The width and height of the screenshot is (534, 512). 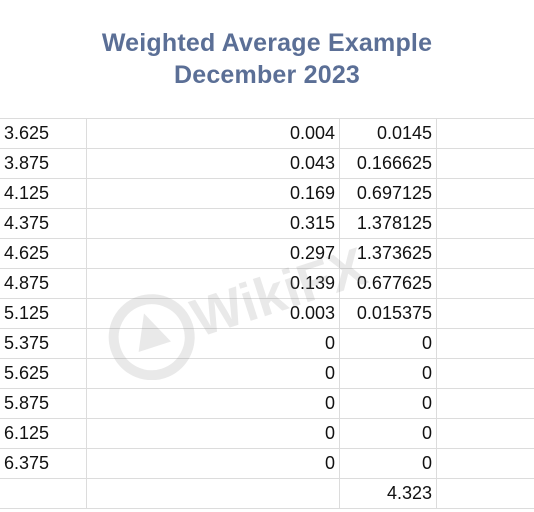 What do you see at coordinates (213, 163) in the screenshot?
I see `cell-weight: 0.043` at bounding box center [213, 163].